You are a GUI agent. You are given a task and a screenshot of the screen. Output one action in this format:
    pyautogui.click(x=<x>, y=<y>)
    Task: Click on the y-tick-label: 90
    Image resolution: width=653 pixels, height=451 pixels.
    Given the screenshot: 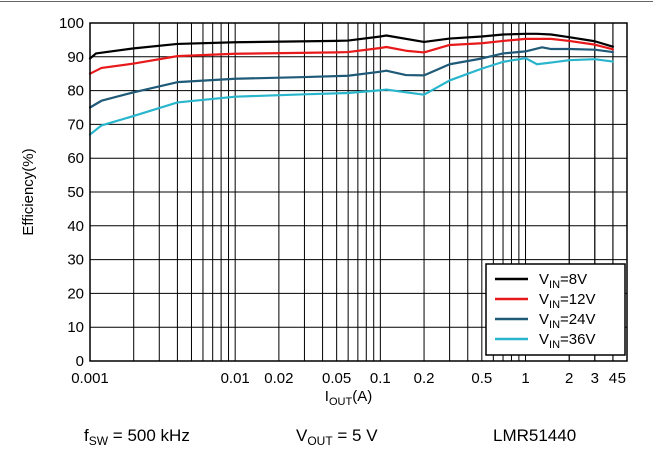 What is the action you would take?
    pyautogui.click(x=75, y=57)
    